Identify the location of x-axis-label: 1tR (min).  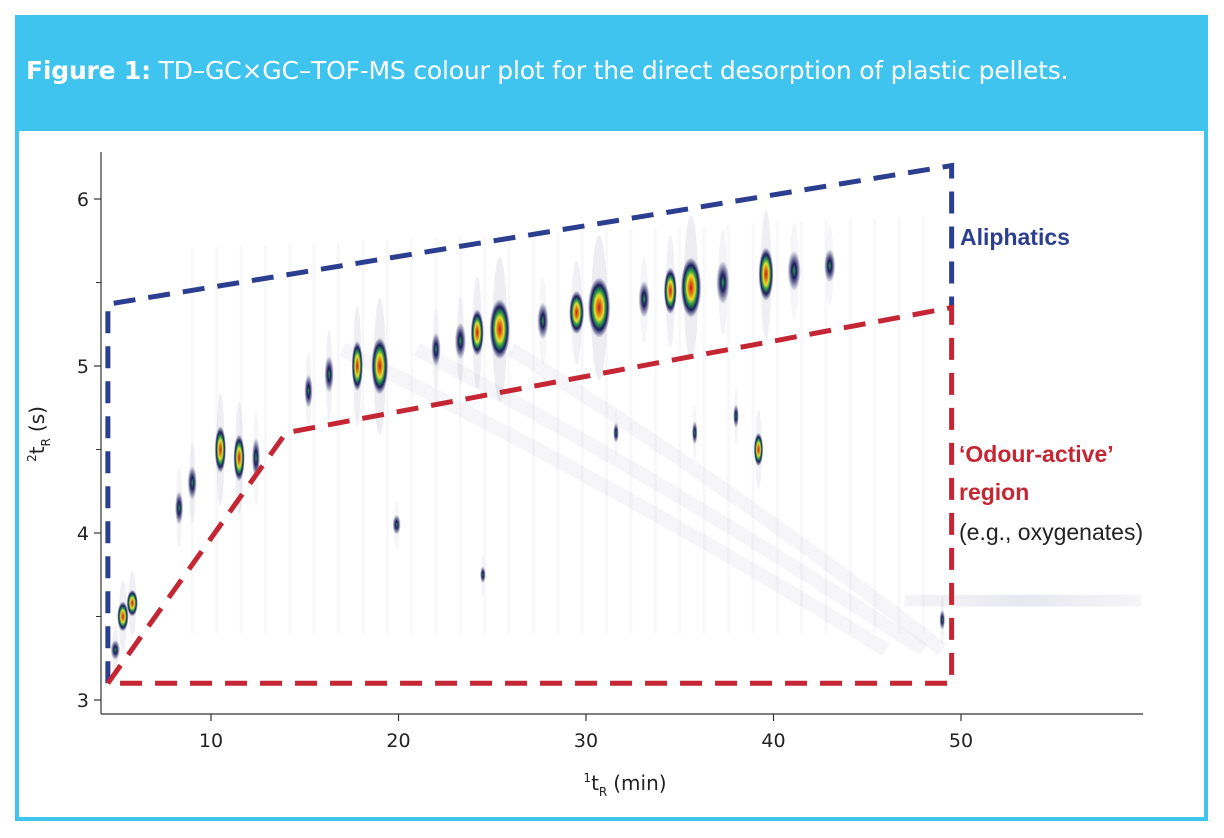
(624, 785).